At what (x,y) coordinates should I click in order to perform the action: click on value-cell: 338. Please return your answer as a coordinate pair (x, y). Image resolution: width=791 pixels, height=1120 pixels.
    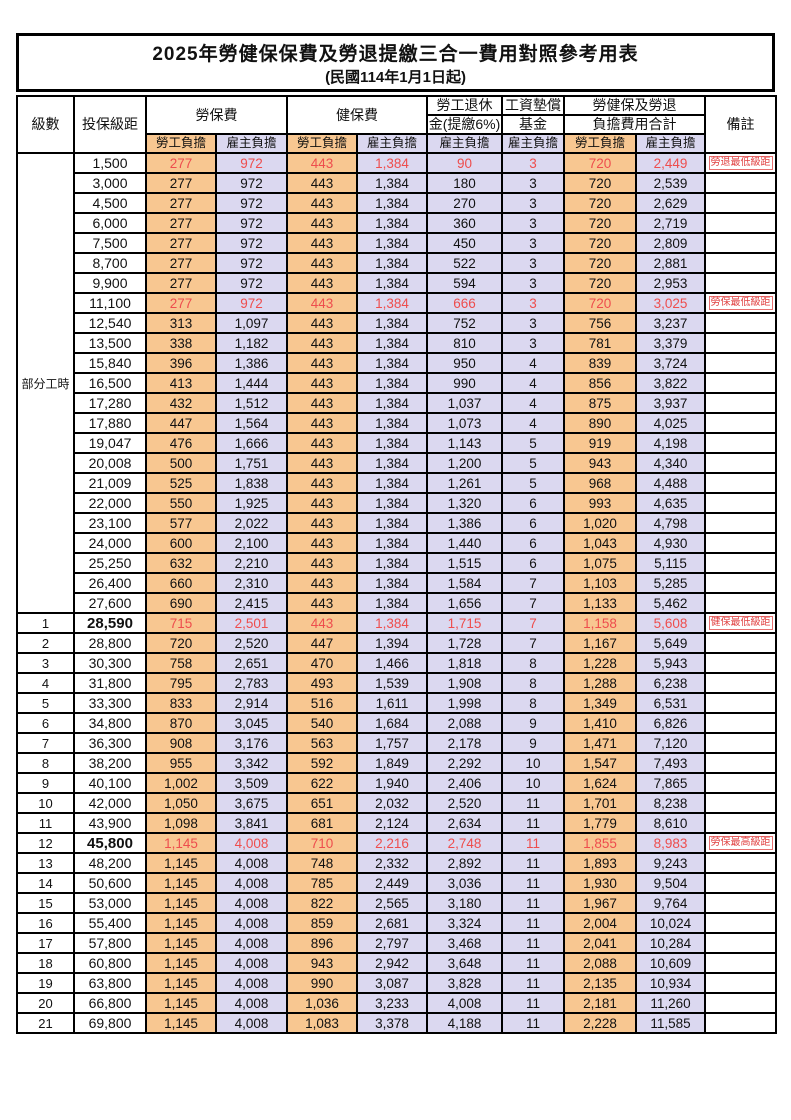
    Looking at the image, I should click on (181, 343).